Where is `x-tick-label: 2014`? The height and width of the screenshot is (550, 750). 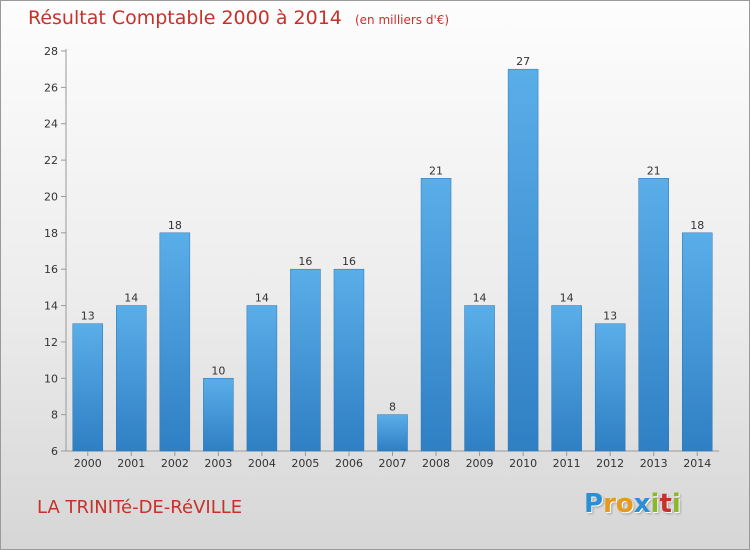
x-tick-label: 2014 is located at coordinates (697, 463).